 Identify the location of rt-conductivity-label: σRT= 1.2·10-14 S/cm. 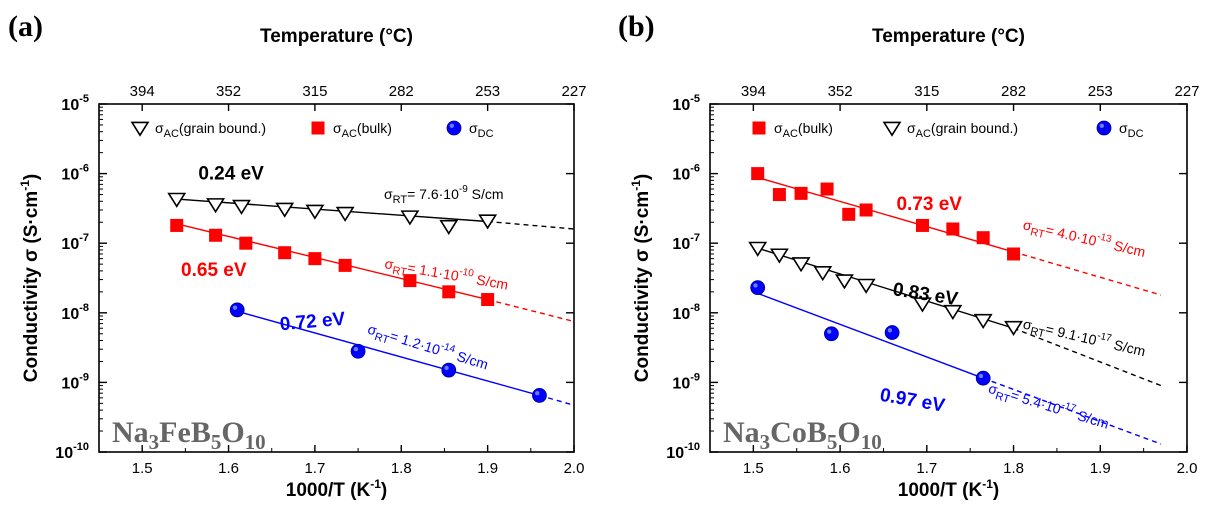
(428, 348).